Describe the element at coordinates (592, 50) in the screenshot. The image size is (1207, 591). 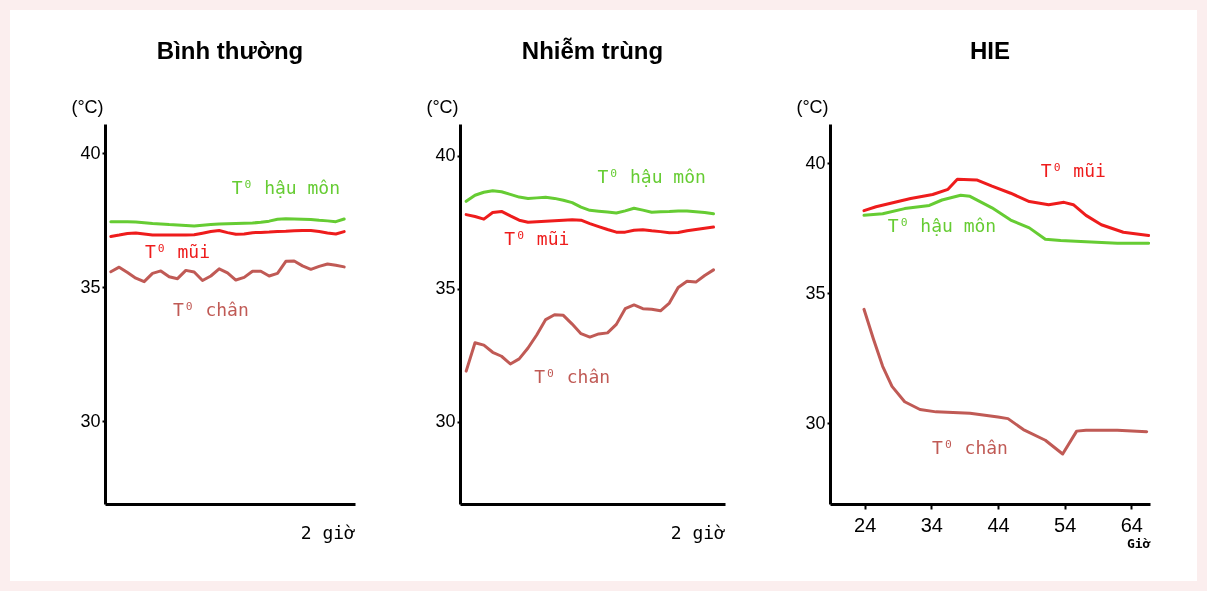
I see `chart-title: Nhiễm trùng` at that location.